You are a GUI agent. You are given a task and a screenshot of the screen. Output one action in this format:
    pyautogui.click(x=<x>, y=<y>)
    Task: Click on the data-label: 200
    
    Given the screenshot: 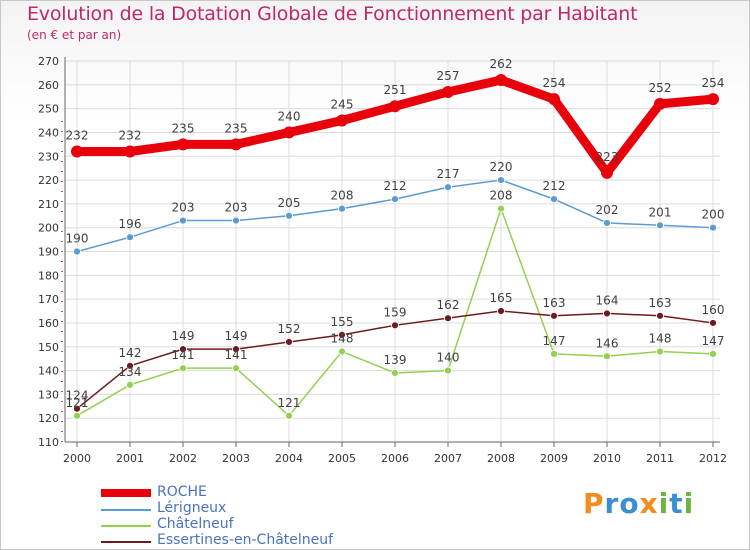 What is the action you would take?
    pyautogui.click(x=713, y=215)
    